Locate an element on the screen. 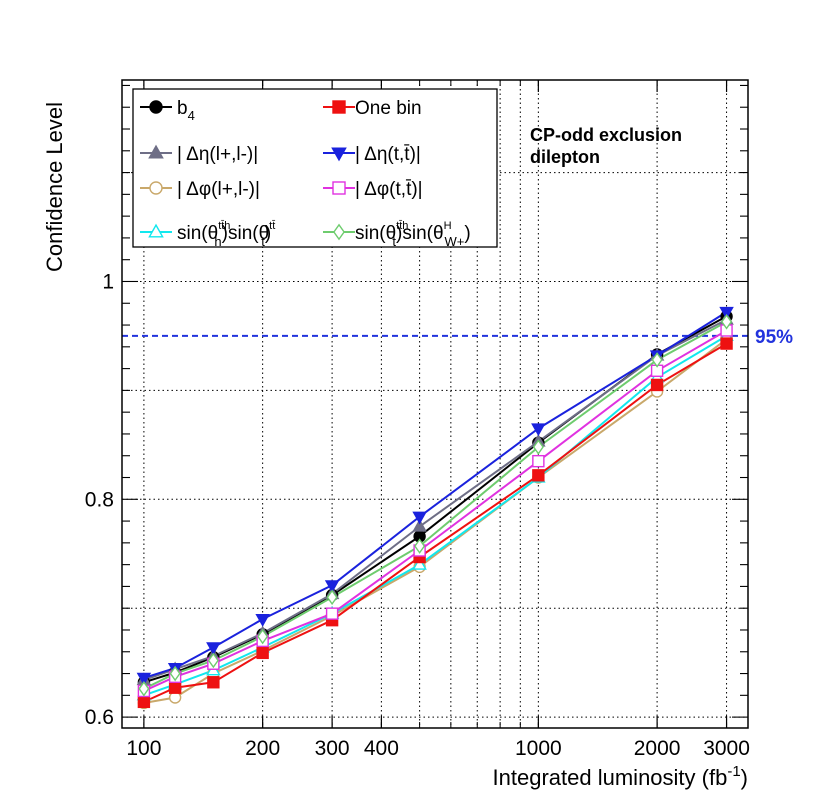 Image resolution: width=830 pixels, height=811 pixels. legend-item-deta-ll: | Δη(l+,l-)| is located at coordinates (199, 154).